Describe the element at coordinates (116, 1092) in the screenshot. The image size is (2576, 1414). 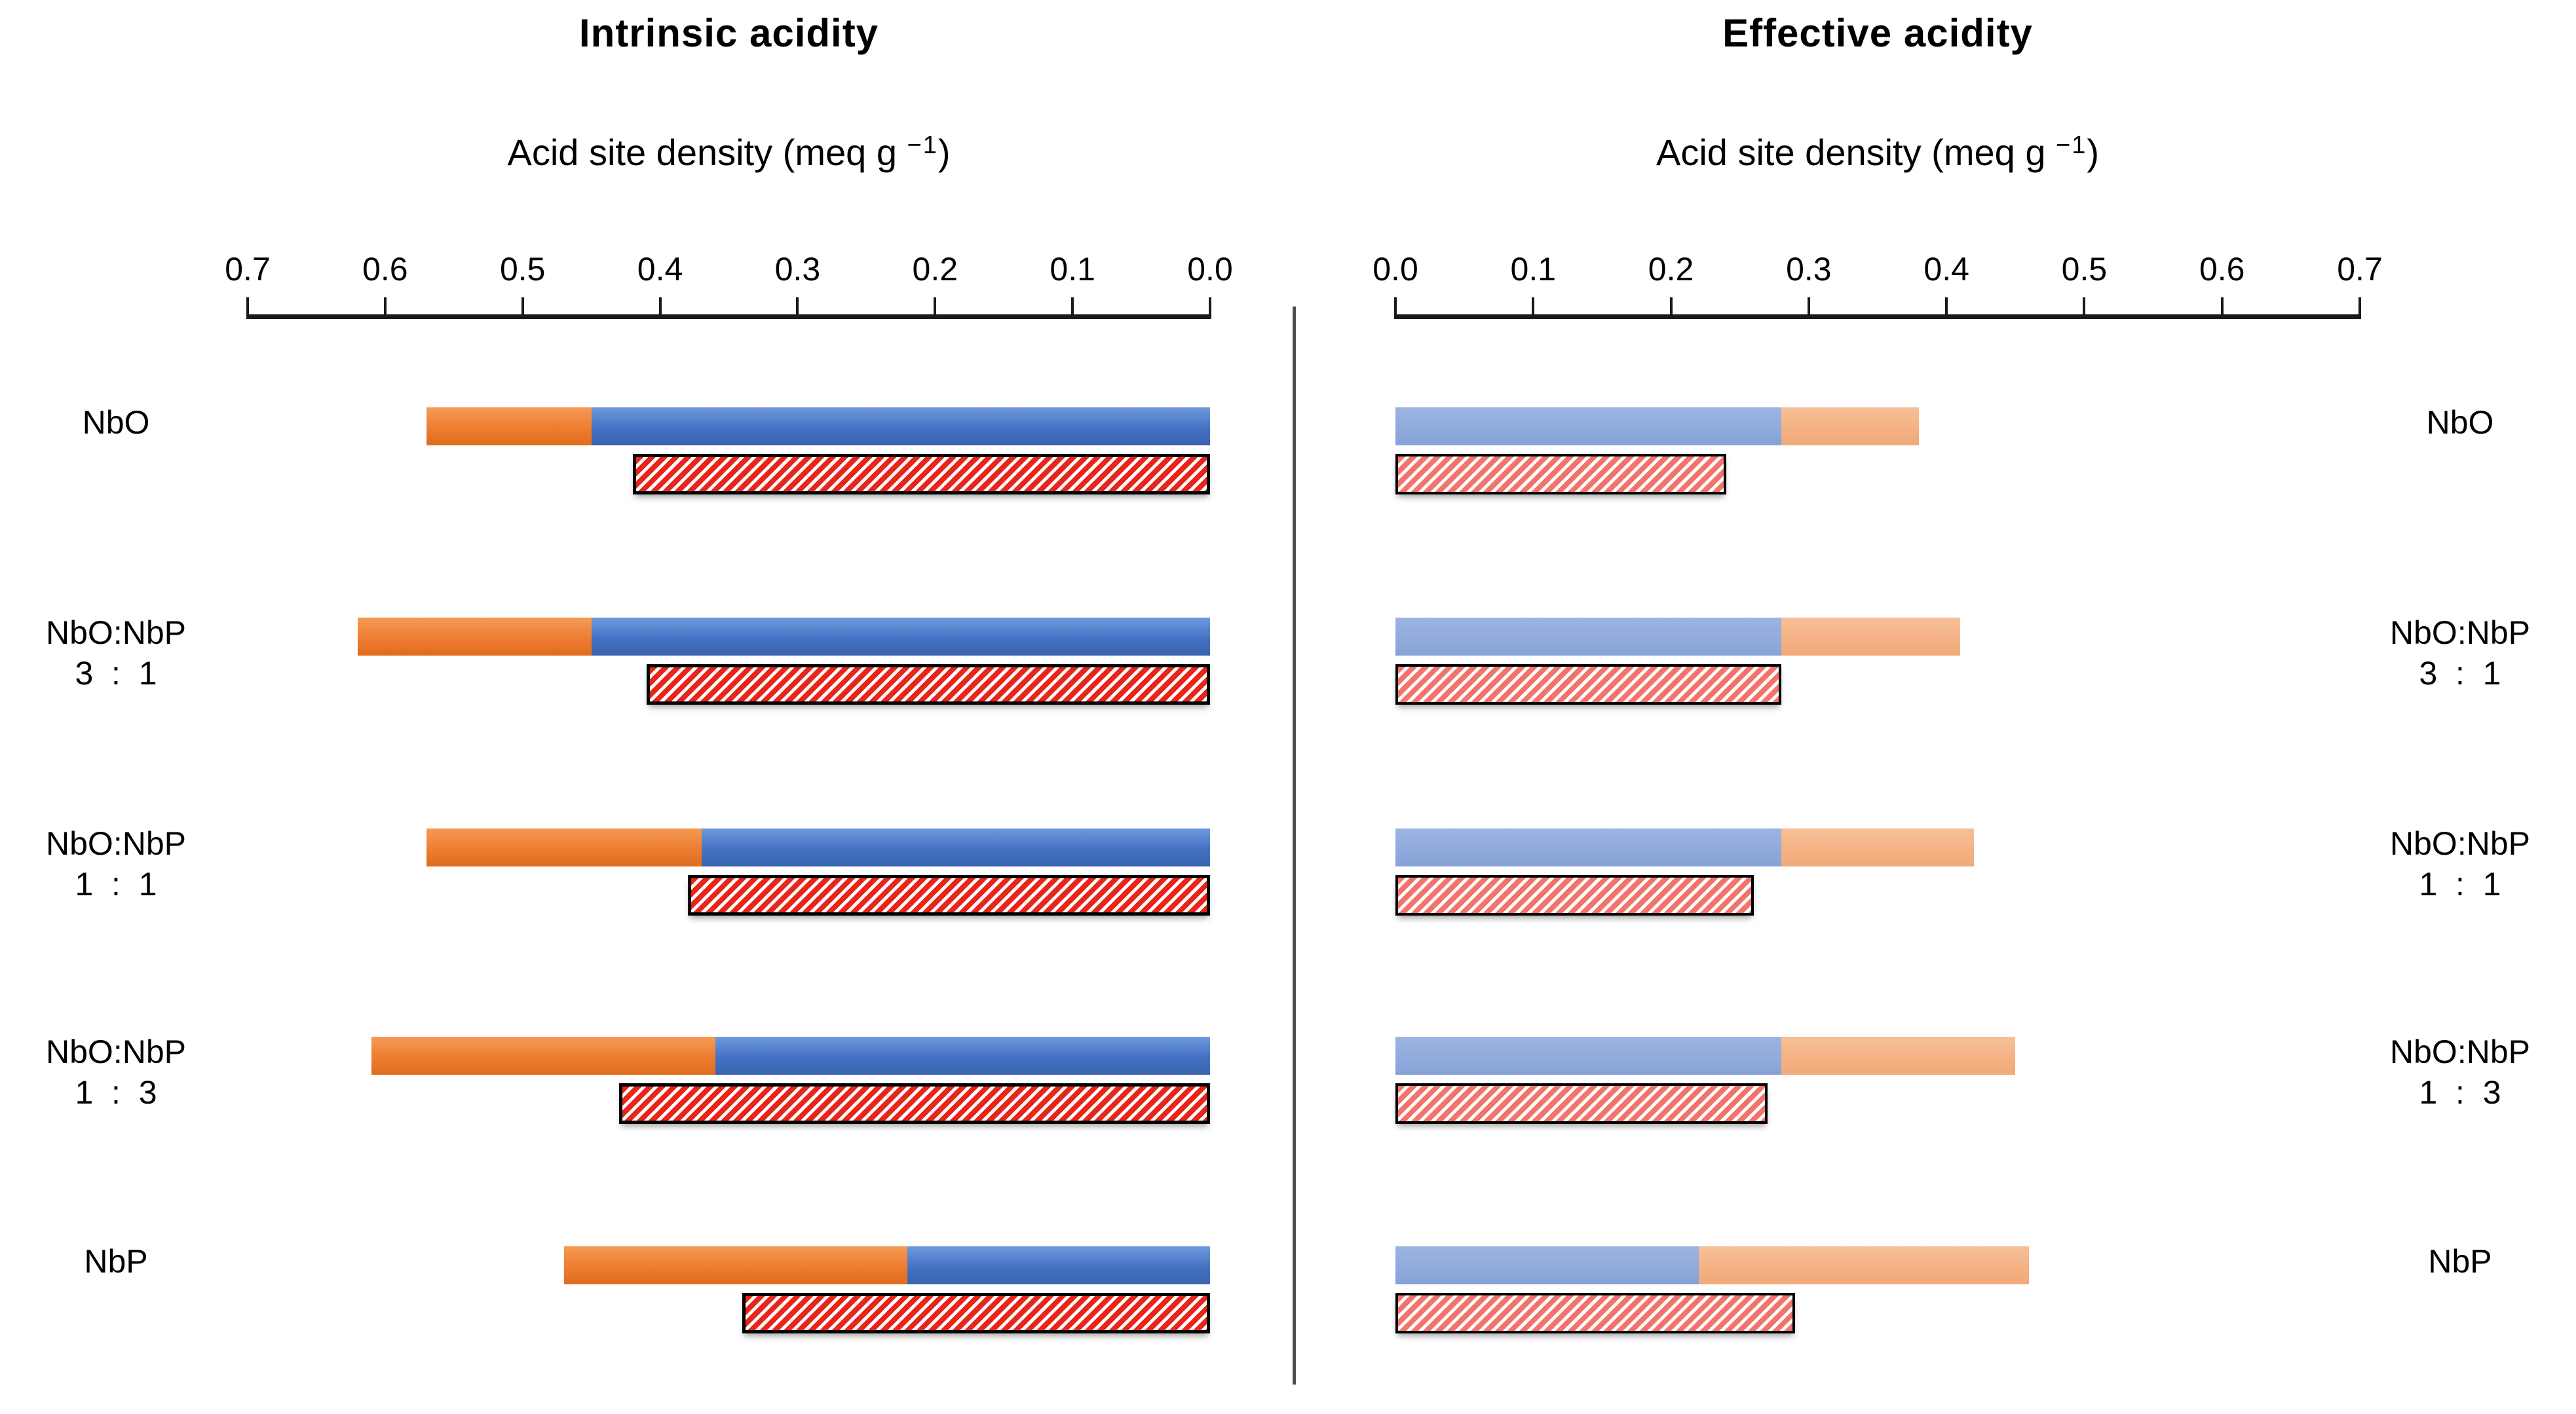
I see `row-label-left-4-line-2: 1 : 3` at that location.